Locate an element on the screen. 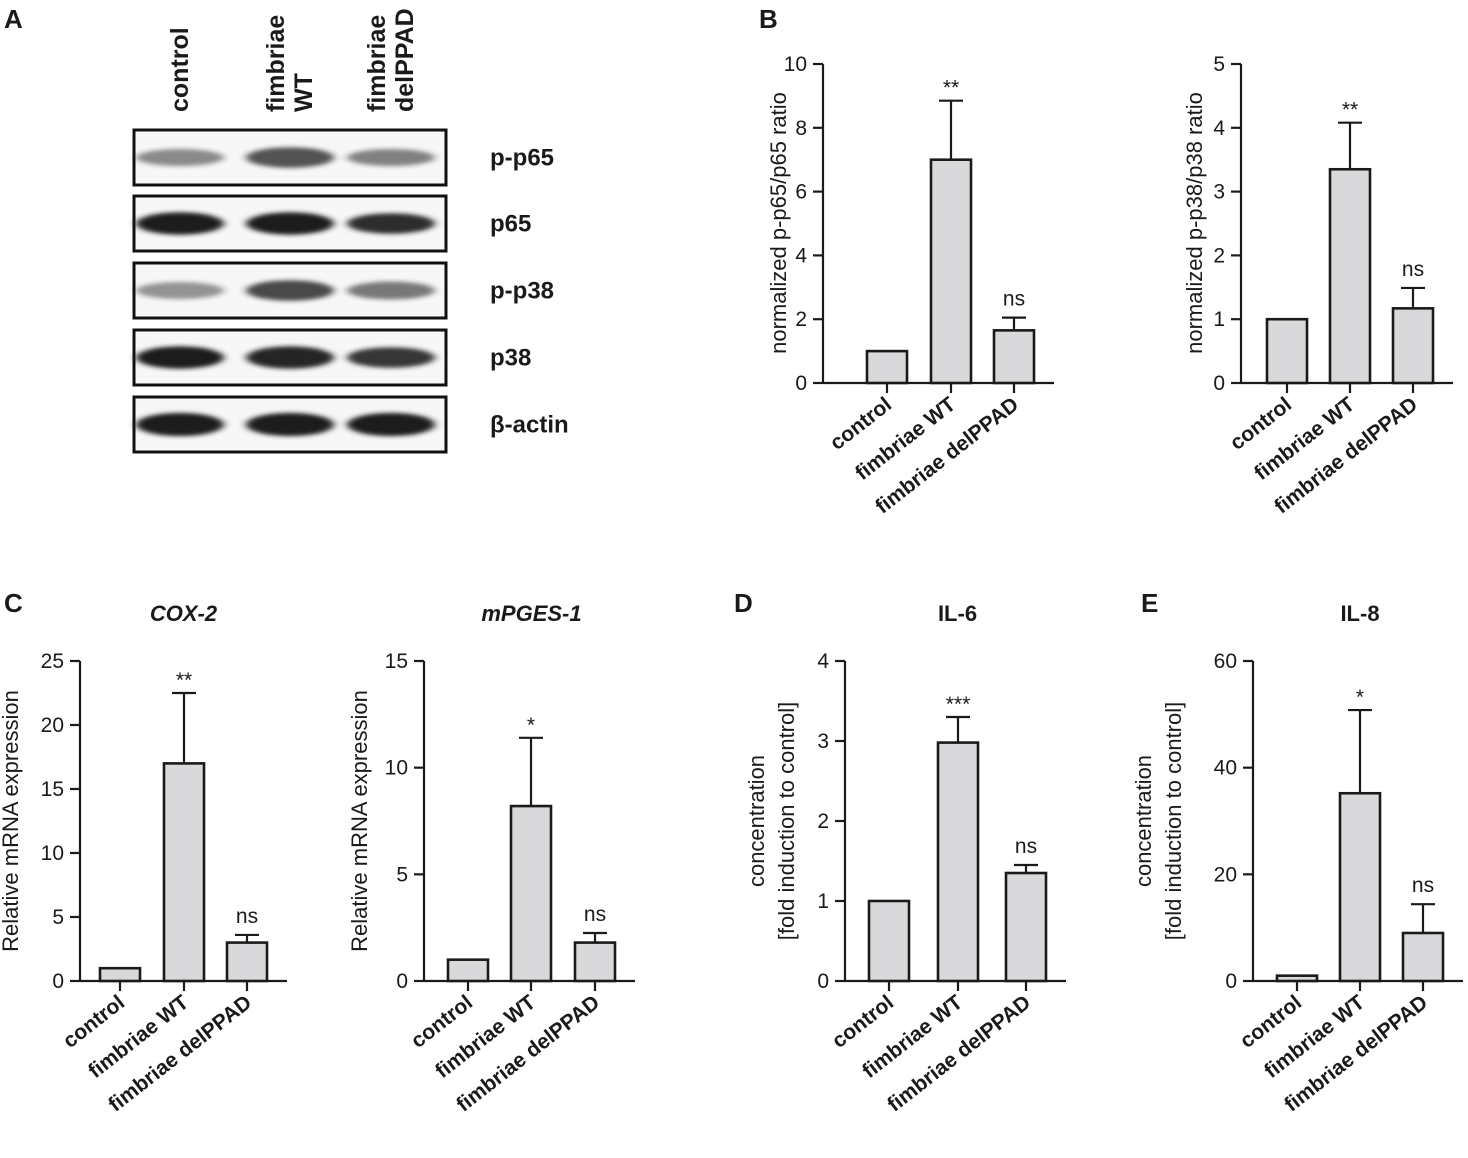 This screenshot has width=1468, height=1158. lane-label: control is located at coordinates (180, 69).